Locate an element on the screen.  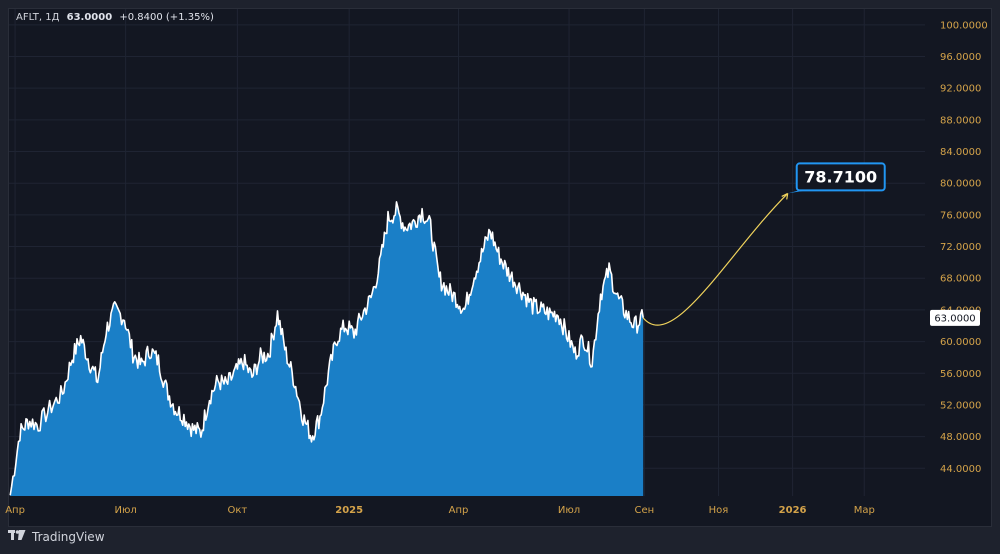
time-tick-label: 2026 is located at coordinates (793, 510).